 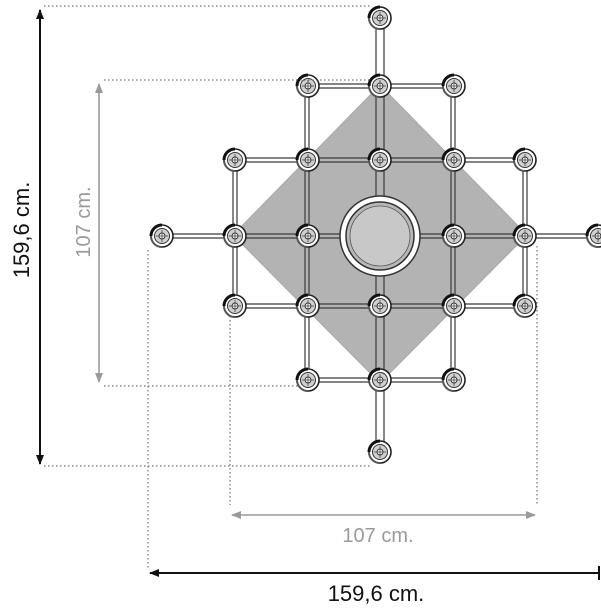 What do you see at coordinates (84, 221) in the screenshot?
I see `inner-height-label: 107 cm.` at bounding box center [84, 221].